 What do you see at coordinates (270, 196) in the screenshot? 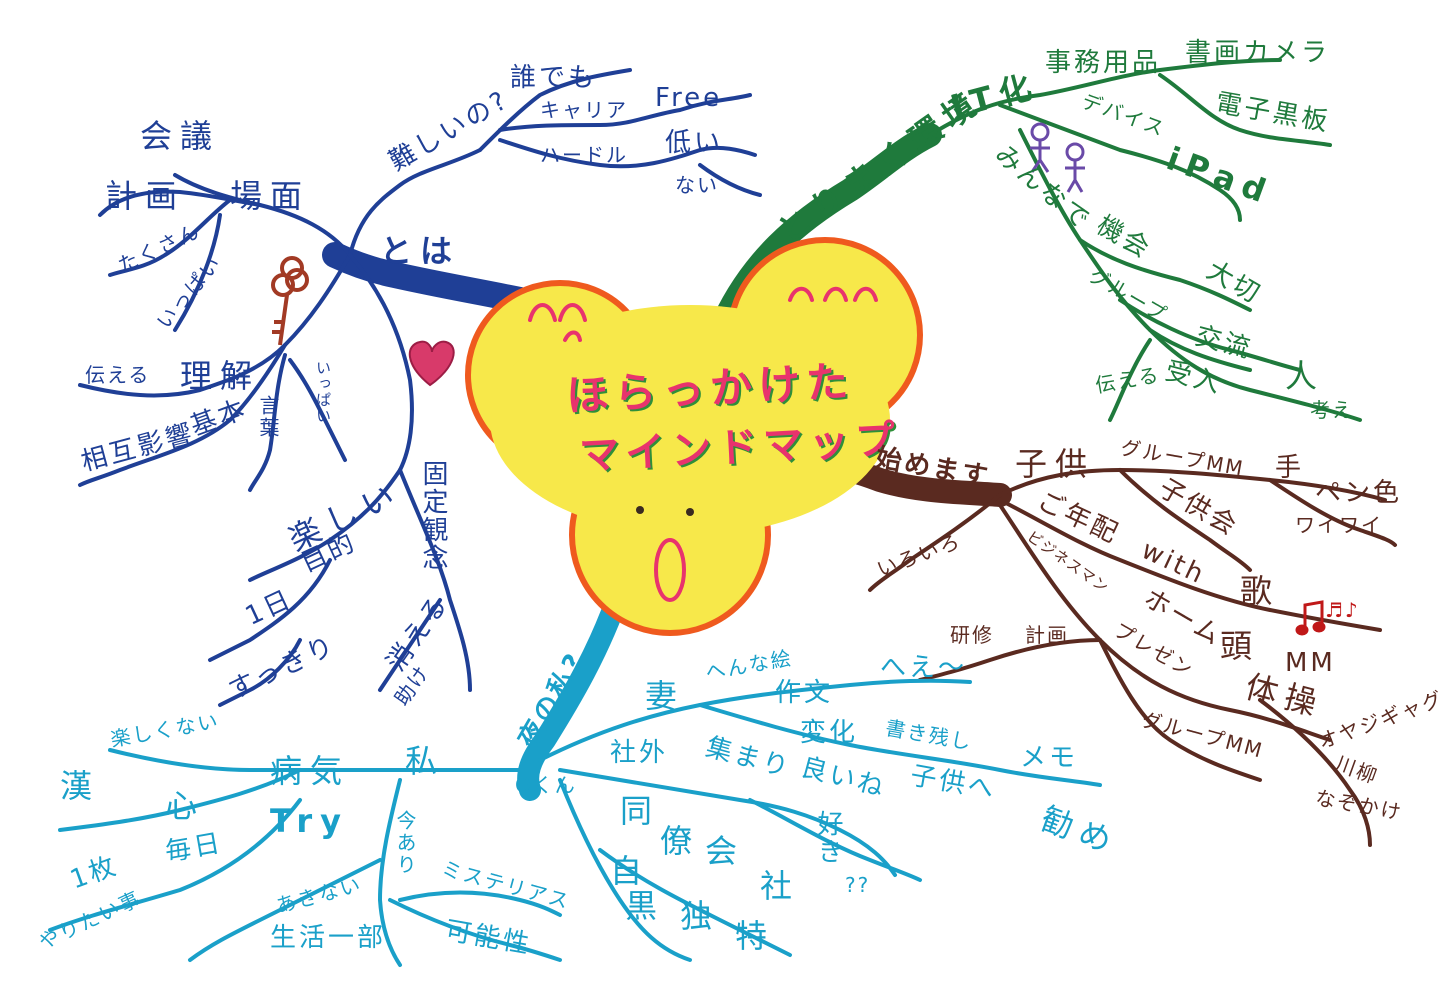
I see `blue-scene-label: 場面` at bounding box center [270, 196].